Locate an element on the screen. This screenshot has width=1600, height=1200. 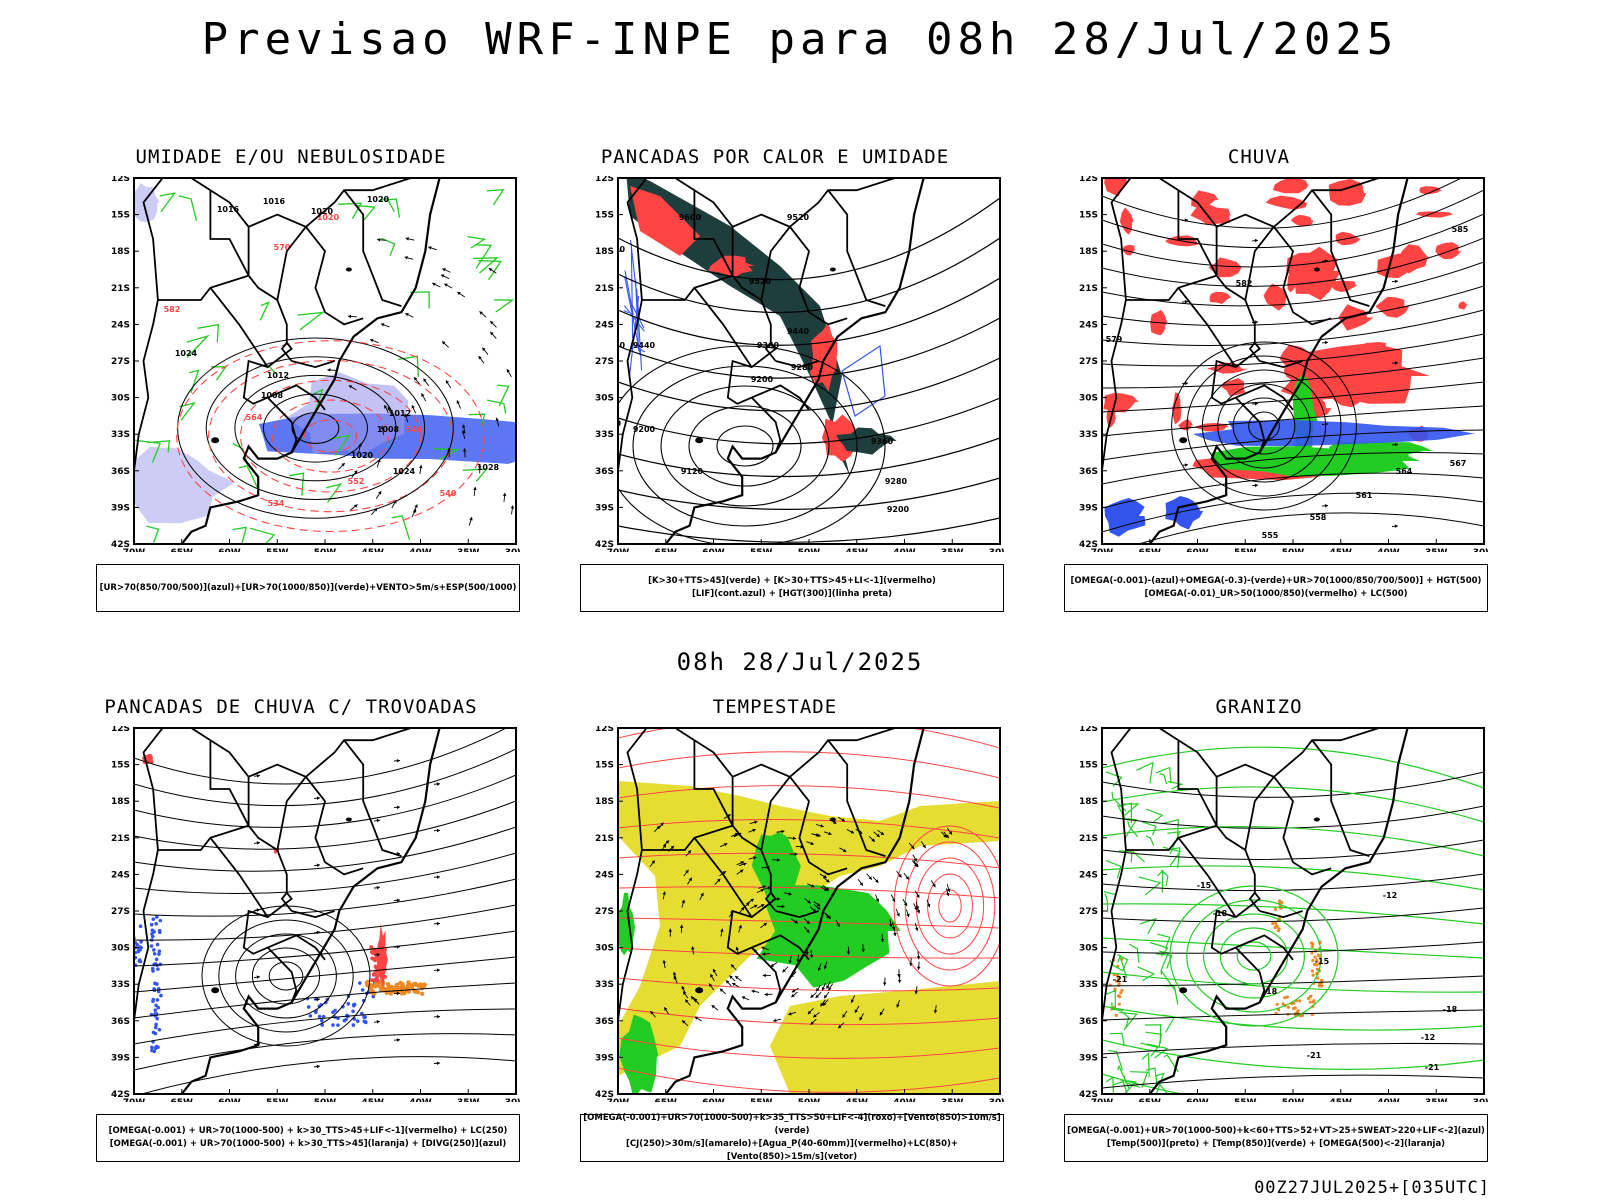
lake is located at coordinates (832, 269).